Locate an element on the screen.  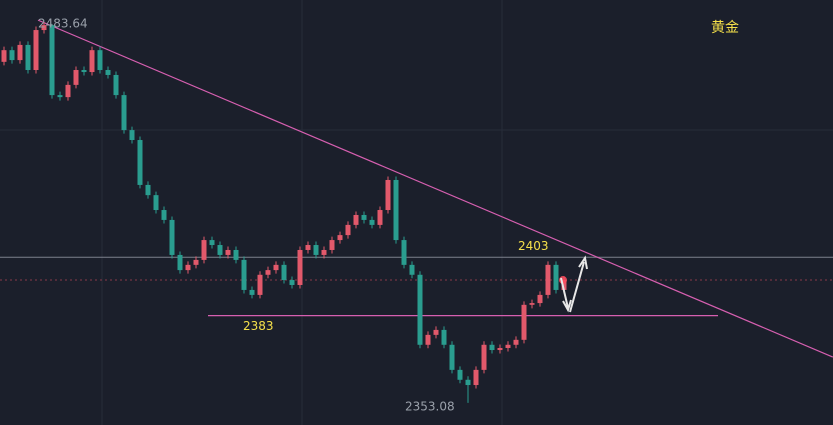
level-label: 2483.64 is located at coordinates (63, 24).